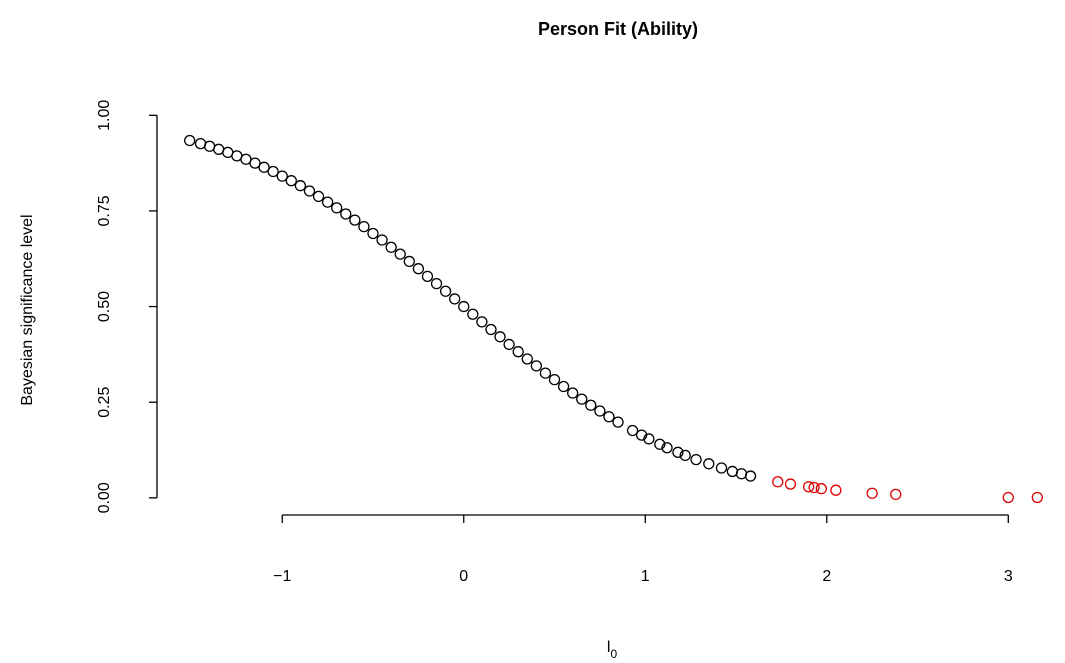 Image resolution: width=1065 pixels, height=663 pixels. I want to click on y-tick-label: 0.00, so click(104, 497).